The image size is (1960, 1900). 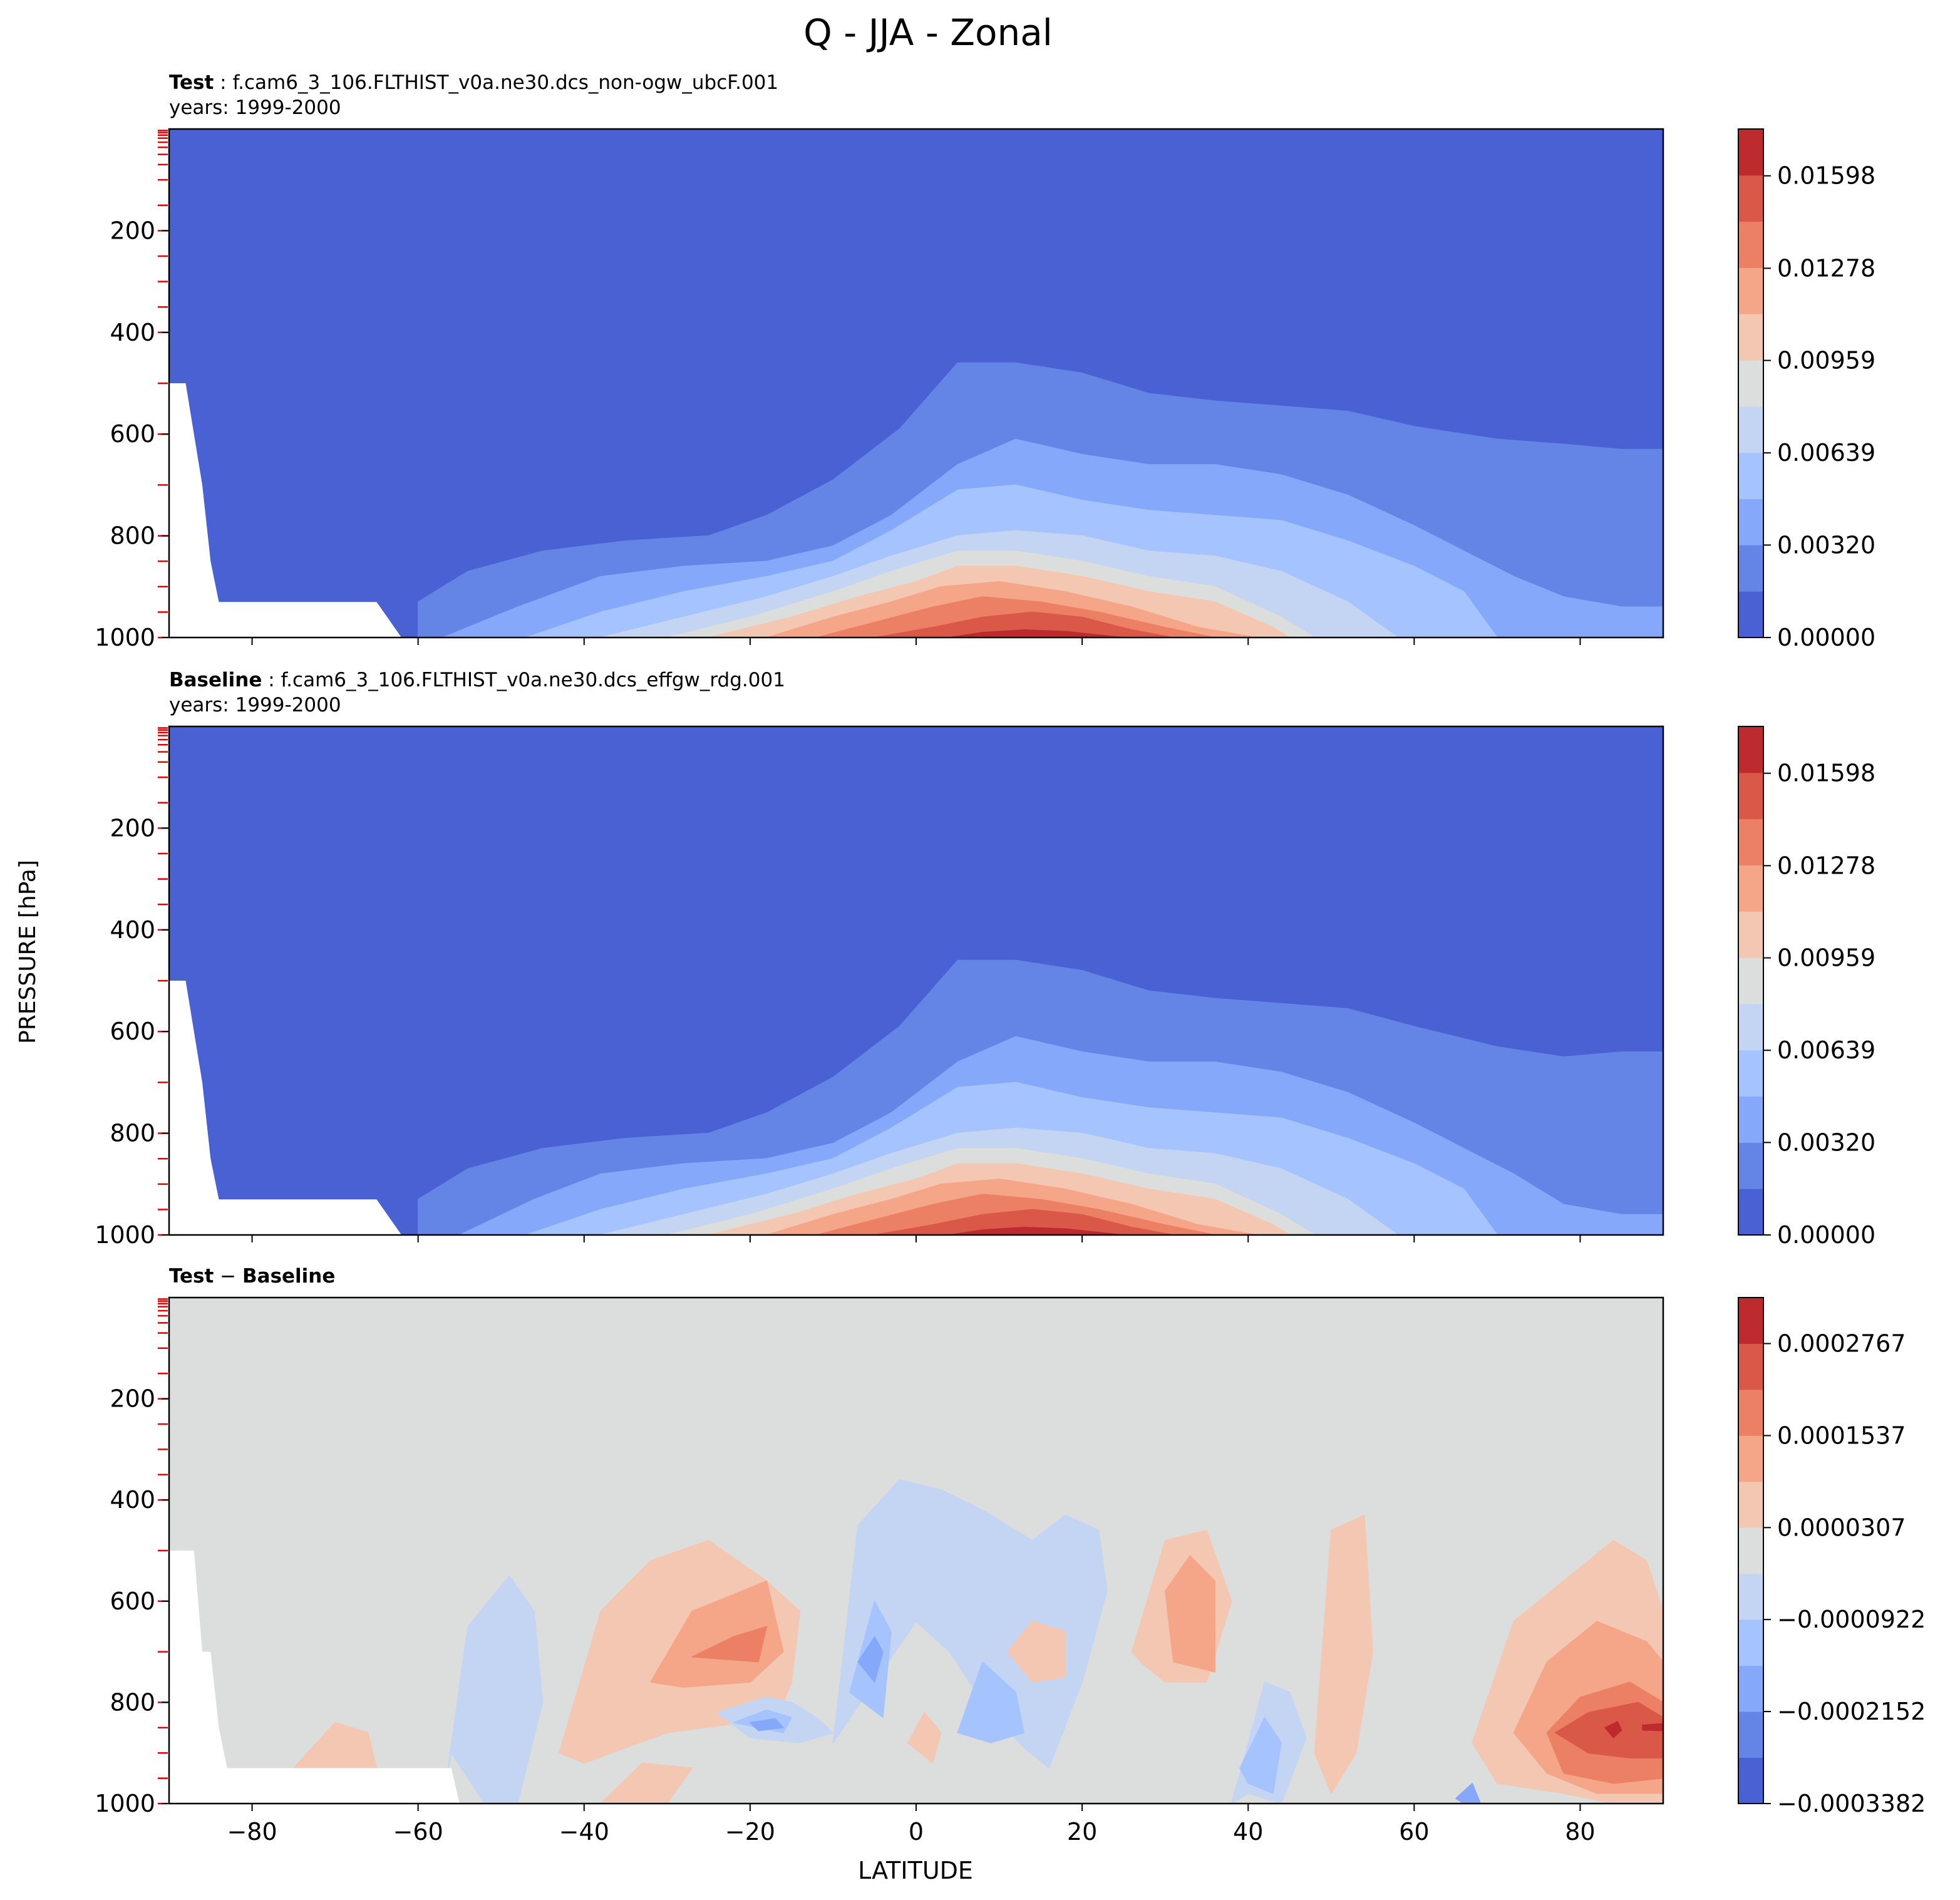 I want to click on colorbar-tick-label-5: 0.0002767, so click(x=1841, y=1343).